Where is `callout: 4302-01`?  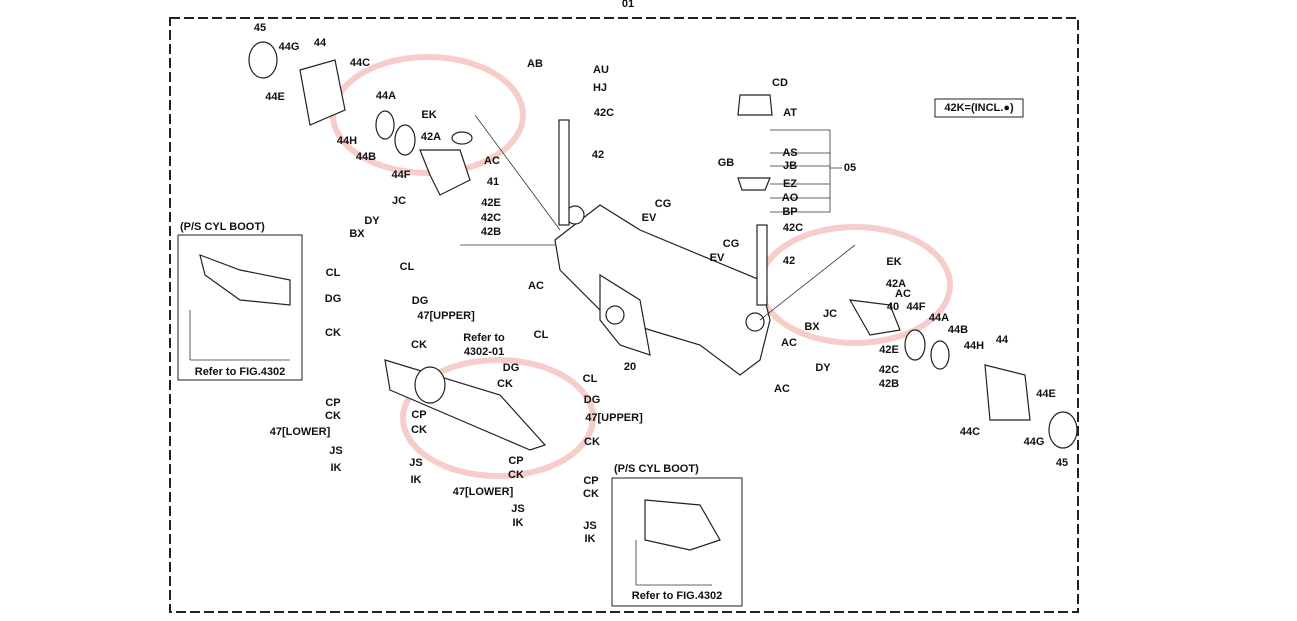 callout: 4302-01 is located at coordinates (484, 352).